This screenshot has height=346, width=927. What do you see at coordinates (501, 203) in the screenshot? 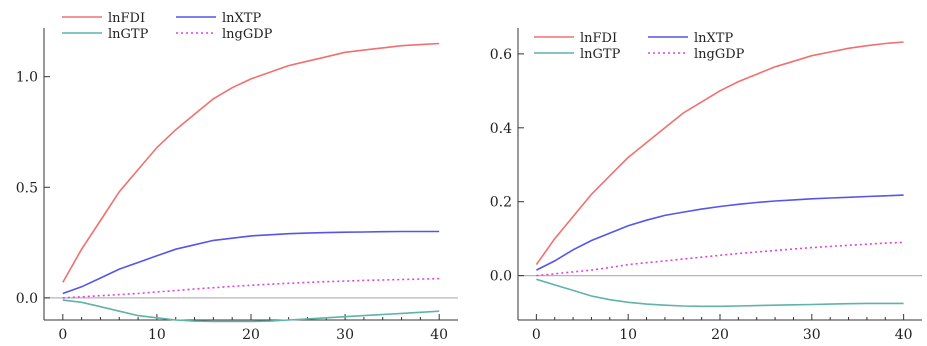
I see `y-tick-label: 0.2` at bounding box center [501, 203].